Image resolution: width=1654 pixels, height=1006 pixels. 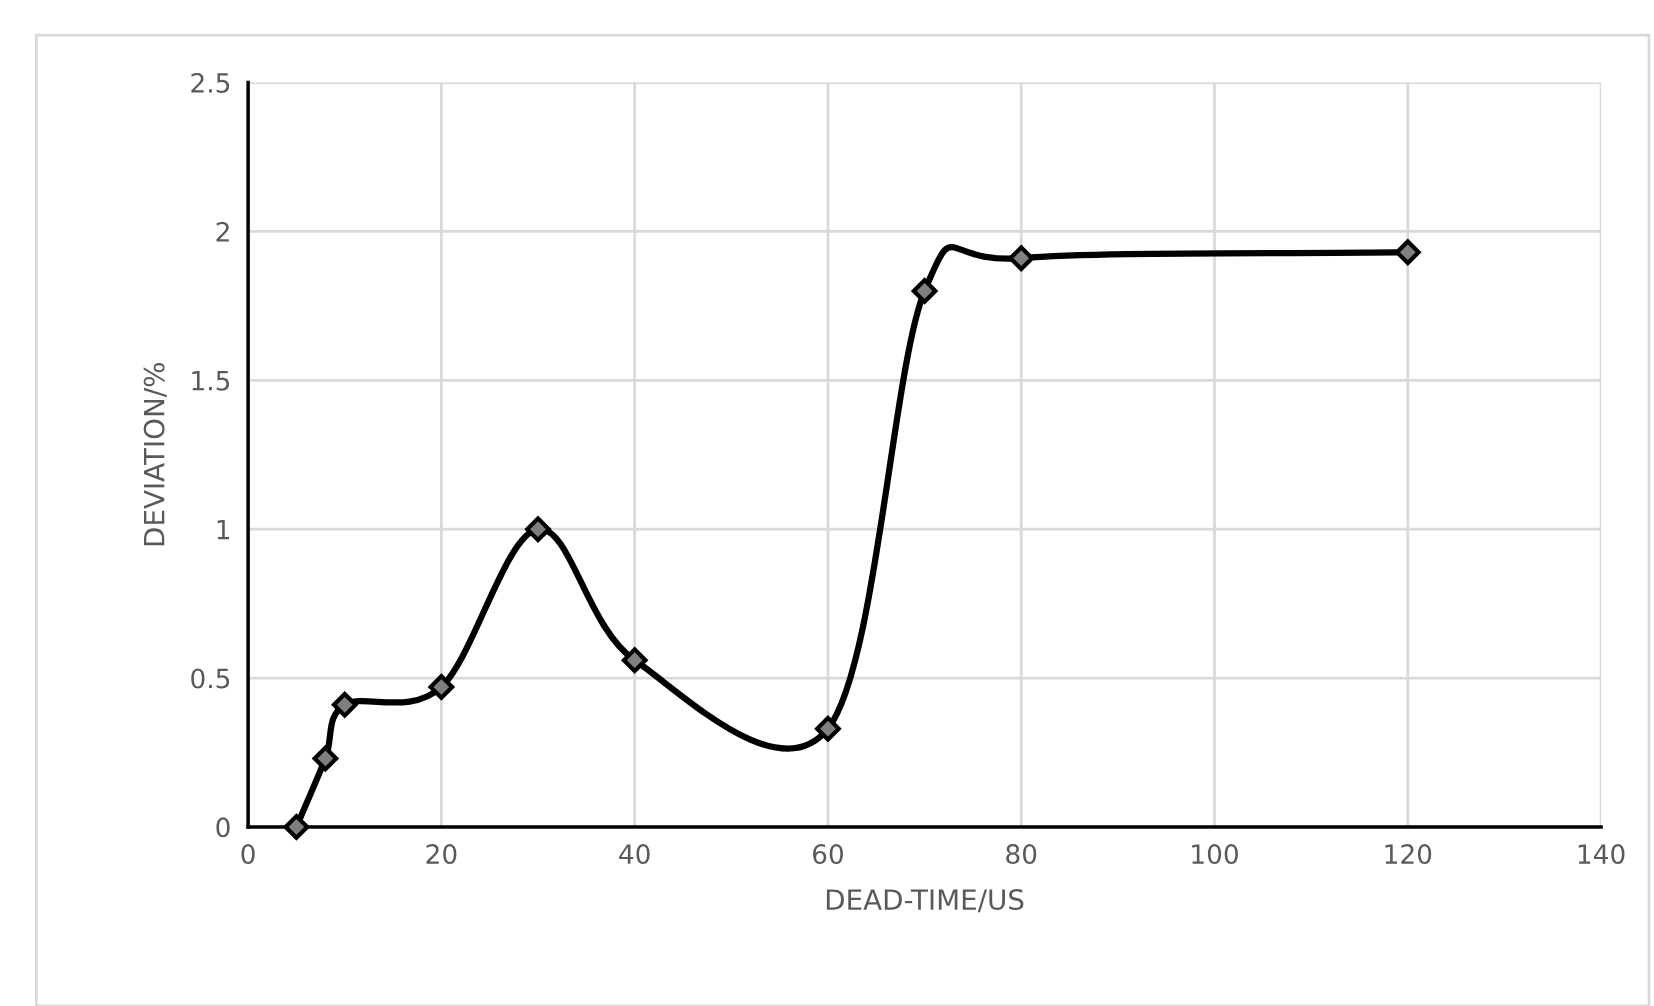 What do you see at coordinates (210, 678) in the screenshot?
I see `y-tick-label: 0.5` at bounding box center [210, 678].